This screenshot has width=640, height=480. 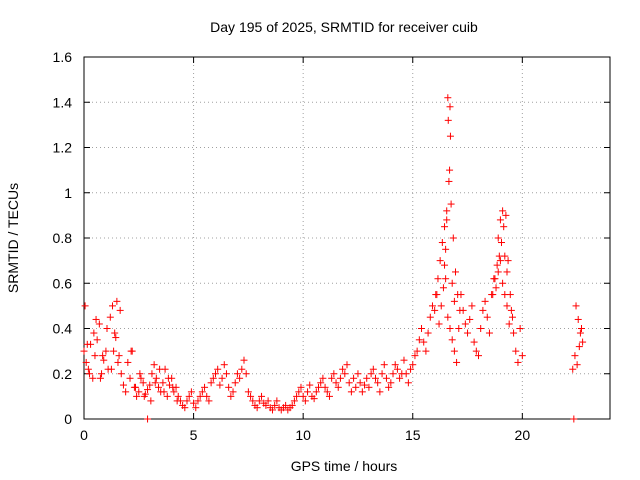 I want to click on y-tick-label: 0.4, so click(x=63, y=329).